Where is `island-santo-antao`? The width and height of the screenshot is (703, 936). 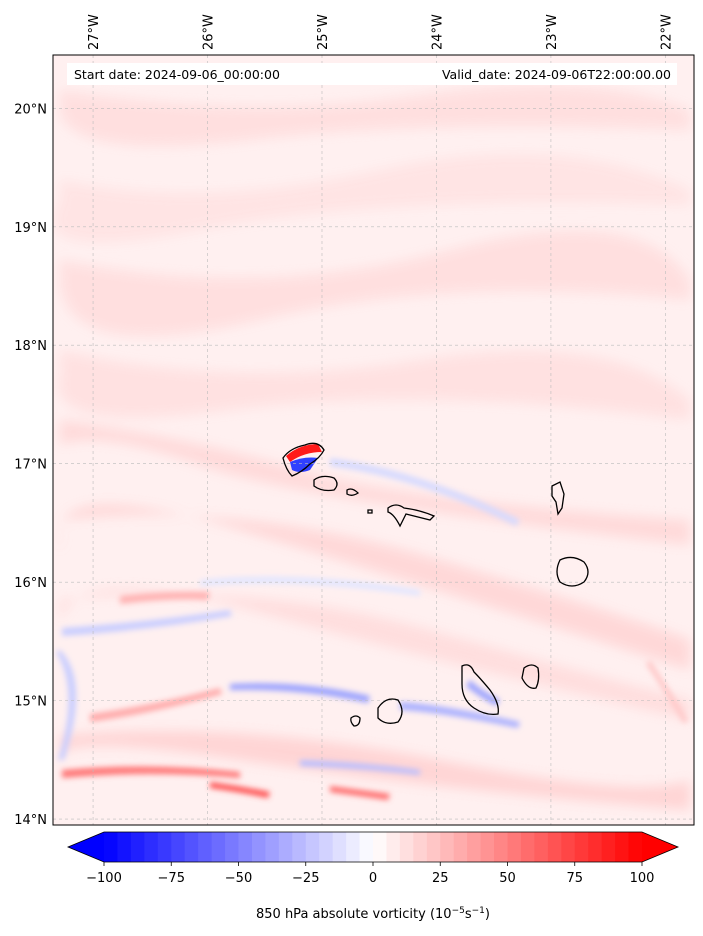
island-santo-antao is located at coordinates (303, 459).